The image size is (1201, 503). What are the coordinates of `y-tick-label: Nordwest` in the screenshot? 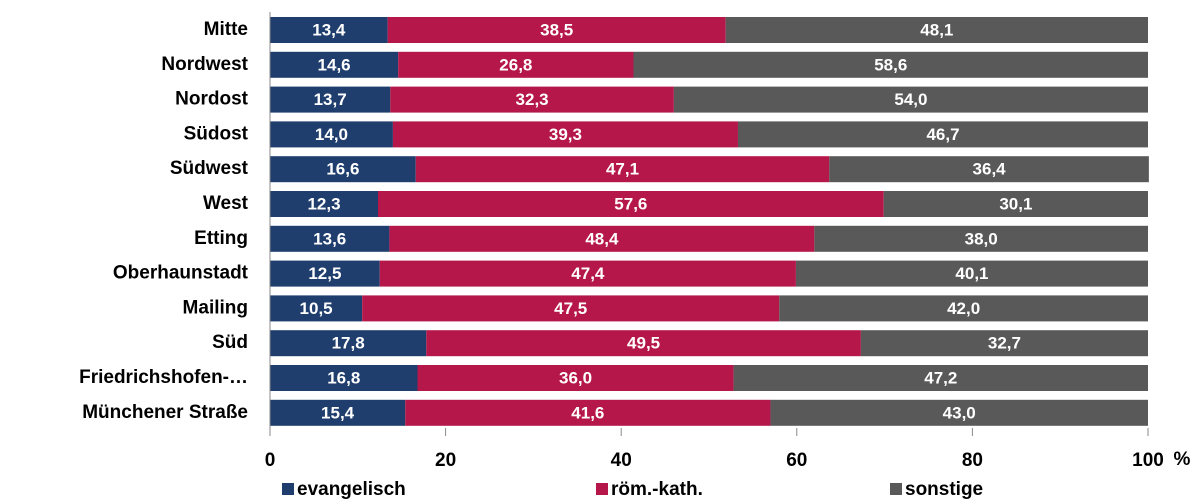 It's located at (204, 64).